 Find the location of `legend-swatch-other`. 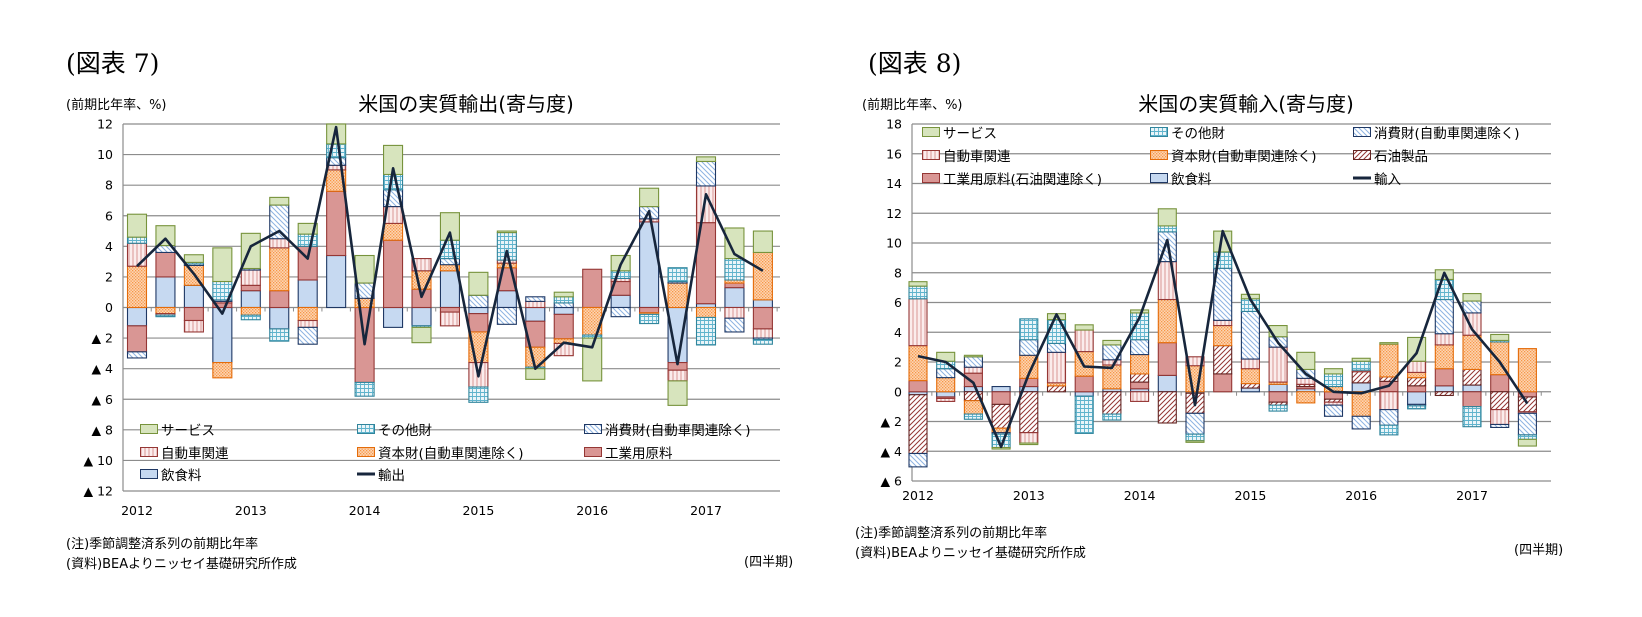

legend-swatch-other is located at coordinates (1159, 132).